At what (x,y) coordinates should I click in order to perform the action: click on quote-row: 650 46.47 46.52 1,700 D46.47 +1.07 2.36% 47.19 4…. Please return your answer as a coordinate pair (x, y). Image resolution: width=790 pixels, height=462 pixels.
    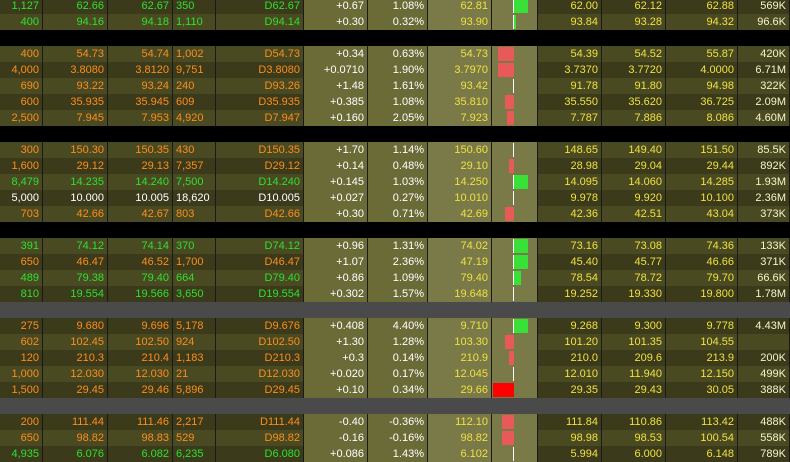
    Looking at the image, I should click on (395, 262).